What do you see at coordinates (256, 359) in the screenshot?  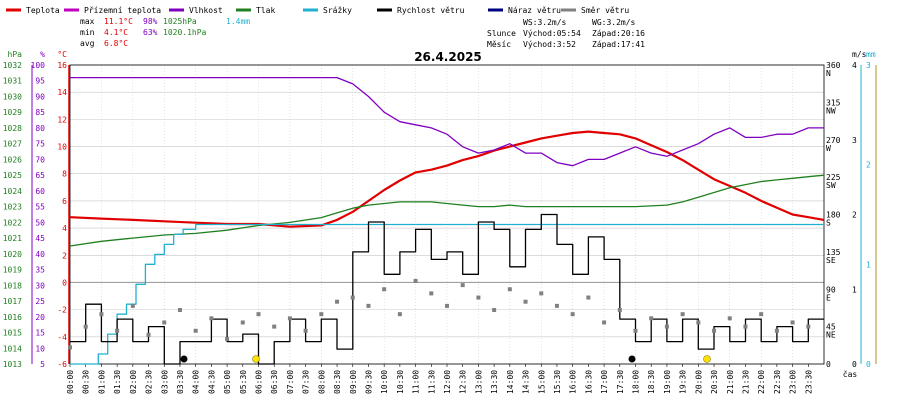 I see `sunrise-marker` at bounding box center [256, 359].